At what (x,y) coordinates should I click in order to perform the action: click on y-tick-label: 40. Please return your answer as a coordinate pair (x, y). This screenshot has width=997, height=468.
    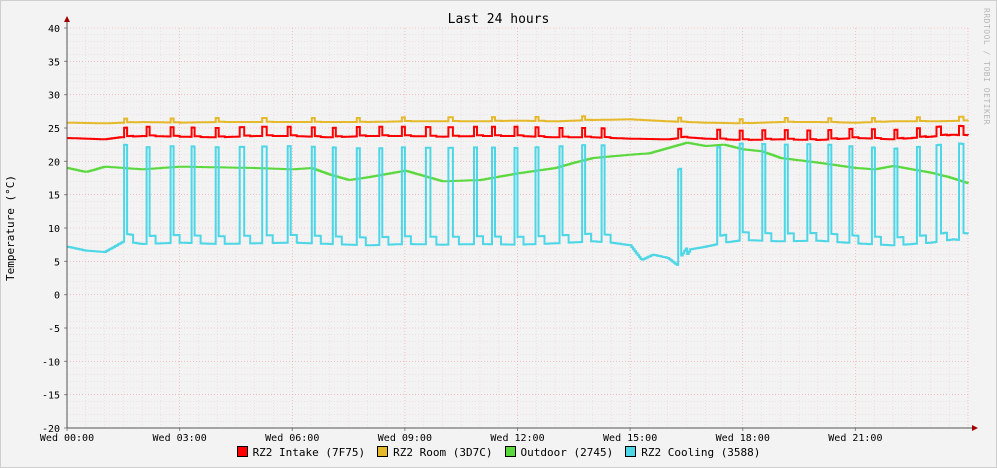
    Looking at the image, I should click on (54, 29).